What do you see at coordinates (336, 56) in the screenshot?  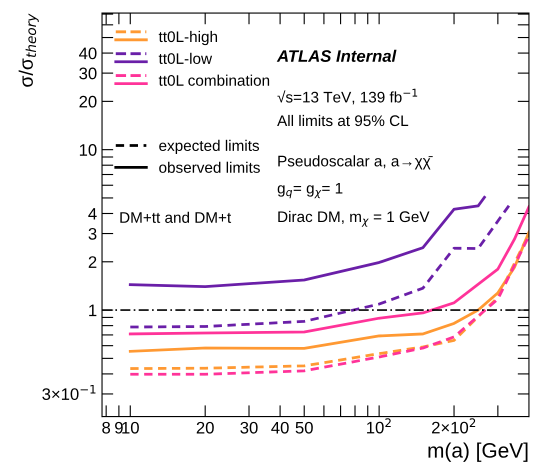 I see `annotation: ATLAS Internal` at bounding box center [336, 56].